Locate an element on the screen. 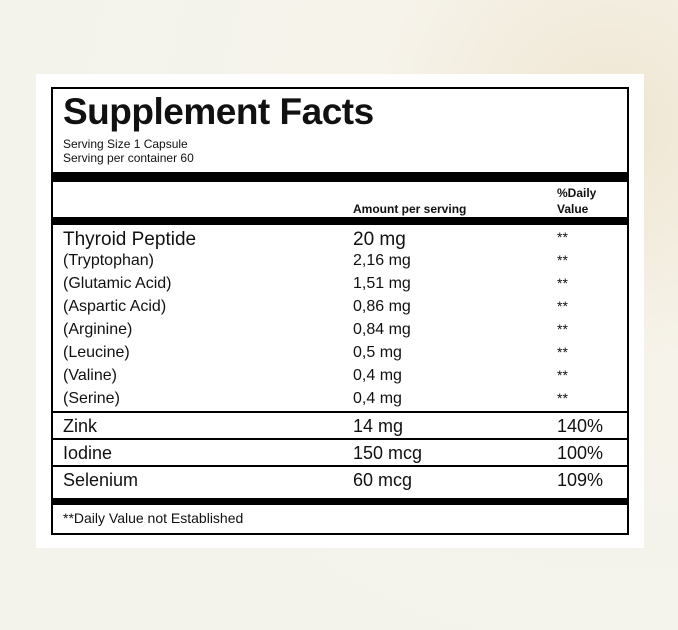 Image resolution: width=678 pixels, height=630 pixels. nutrient-name: (Tryptophan) is located at coordinates (108, 260).